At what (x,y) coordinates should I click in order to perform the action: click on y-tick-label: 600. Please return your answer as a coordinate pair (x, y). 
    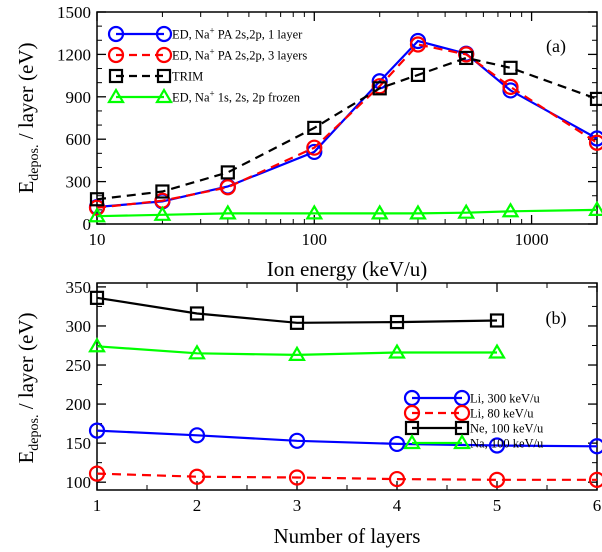
    Looking at the image, I should click on (79, 139).